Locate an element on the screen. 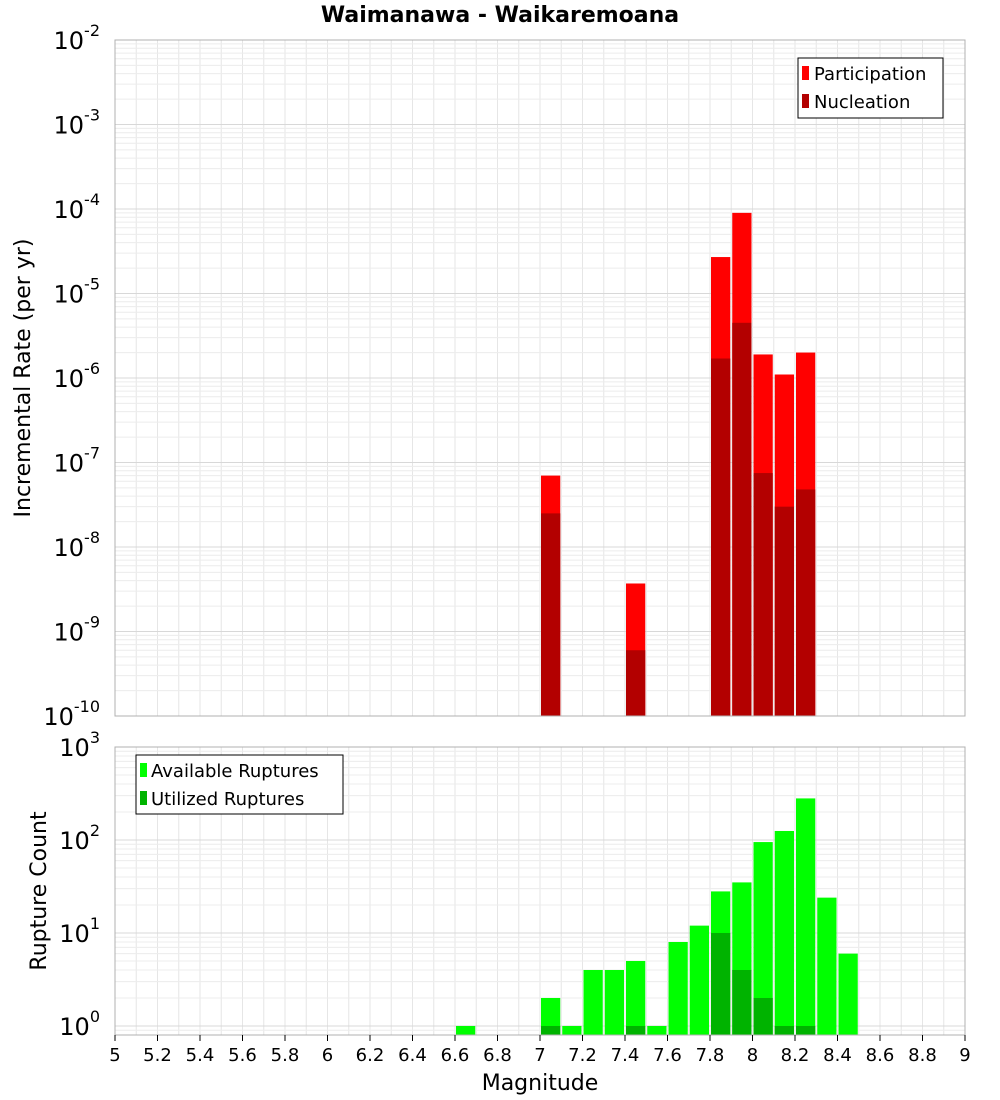  bottom-y-tick-label: 10³ is located at coordinates (79, 745).